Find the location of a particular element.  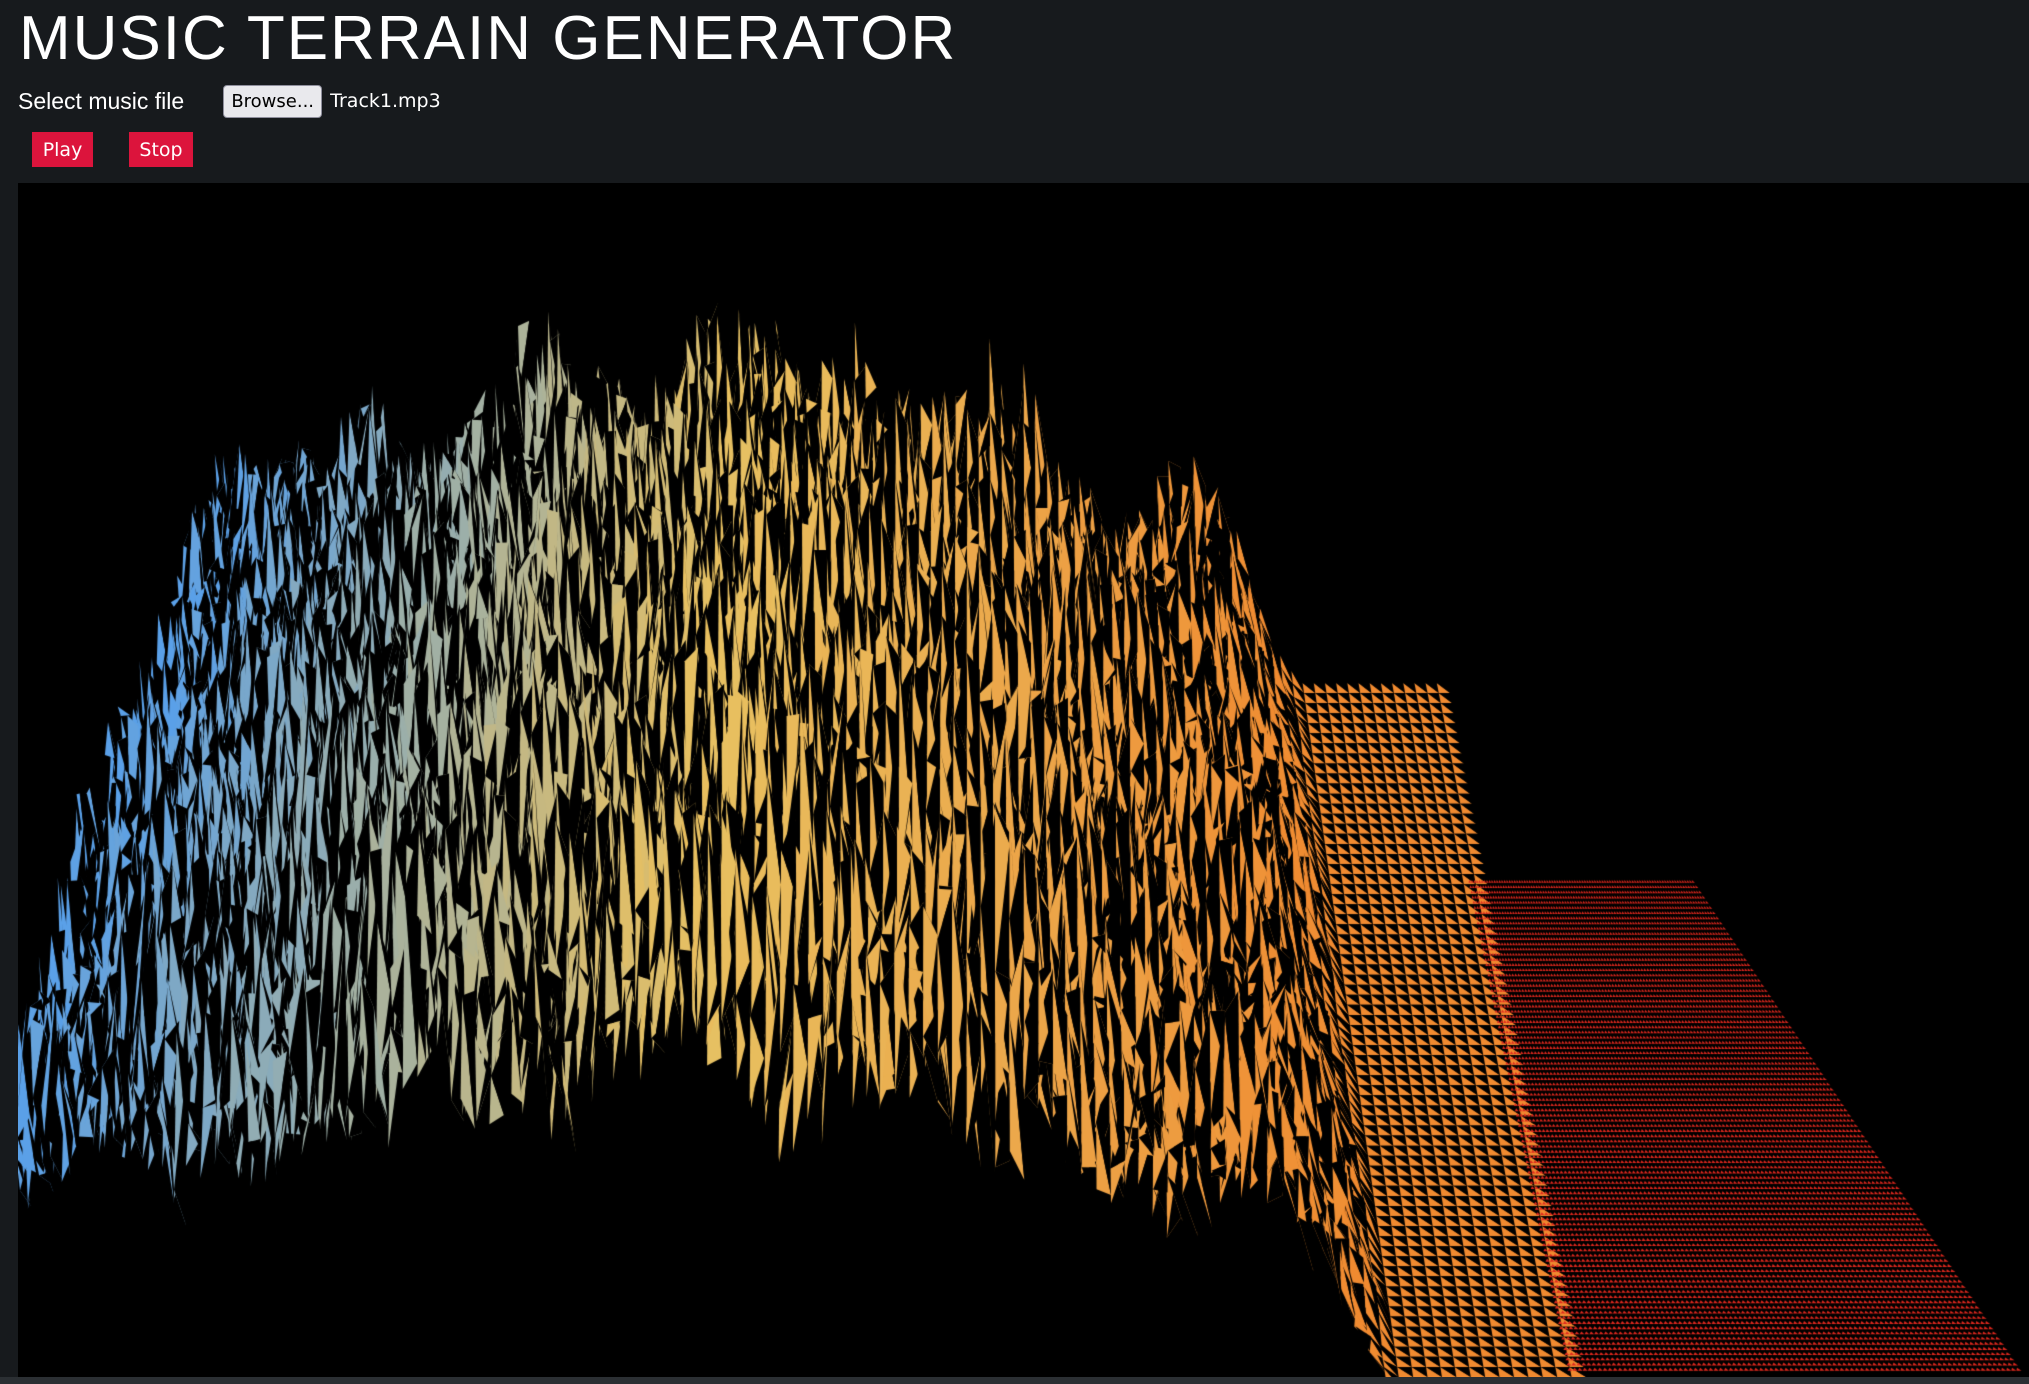

bottom-strip is located at coordinates (1014, 1380).